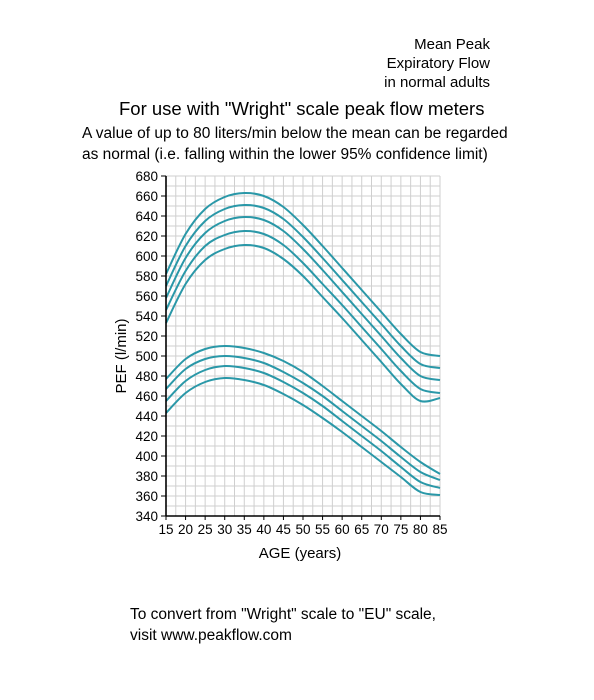 Image resolution: width=594 pixels, height=700 pixels. What do you see at coordinates (146, 316) in the screenshot?
I see `y-tick-label: 540` at bounding box center [146, 316].